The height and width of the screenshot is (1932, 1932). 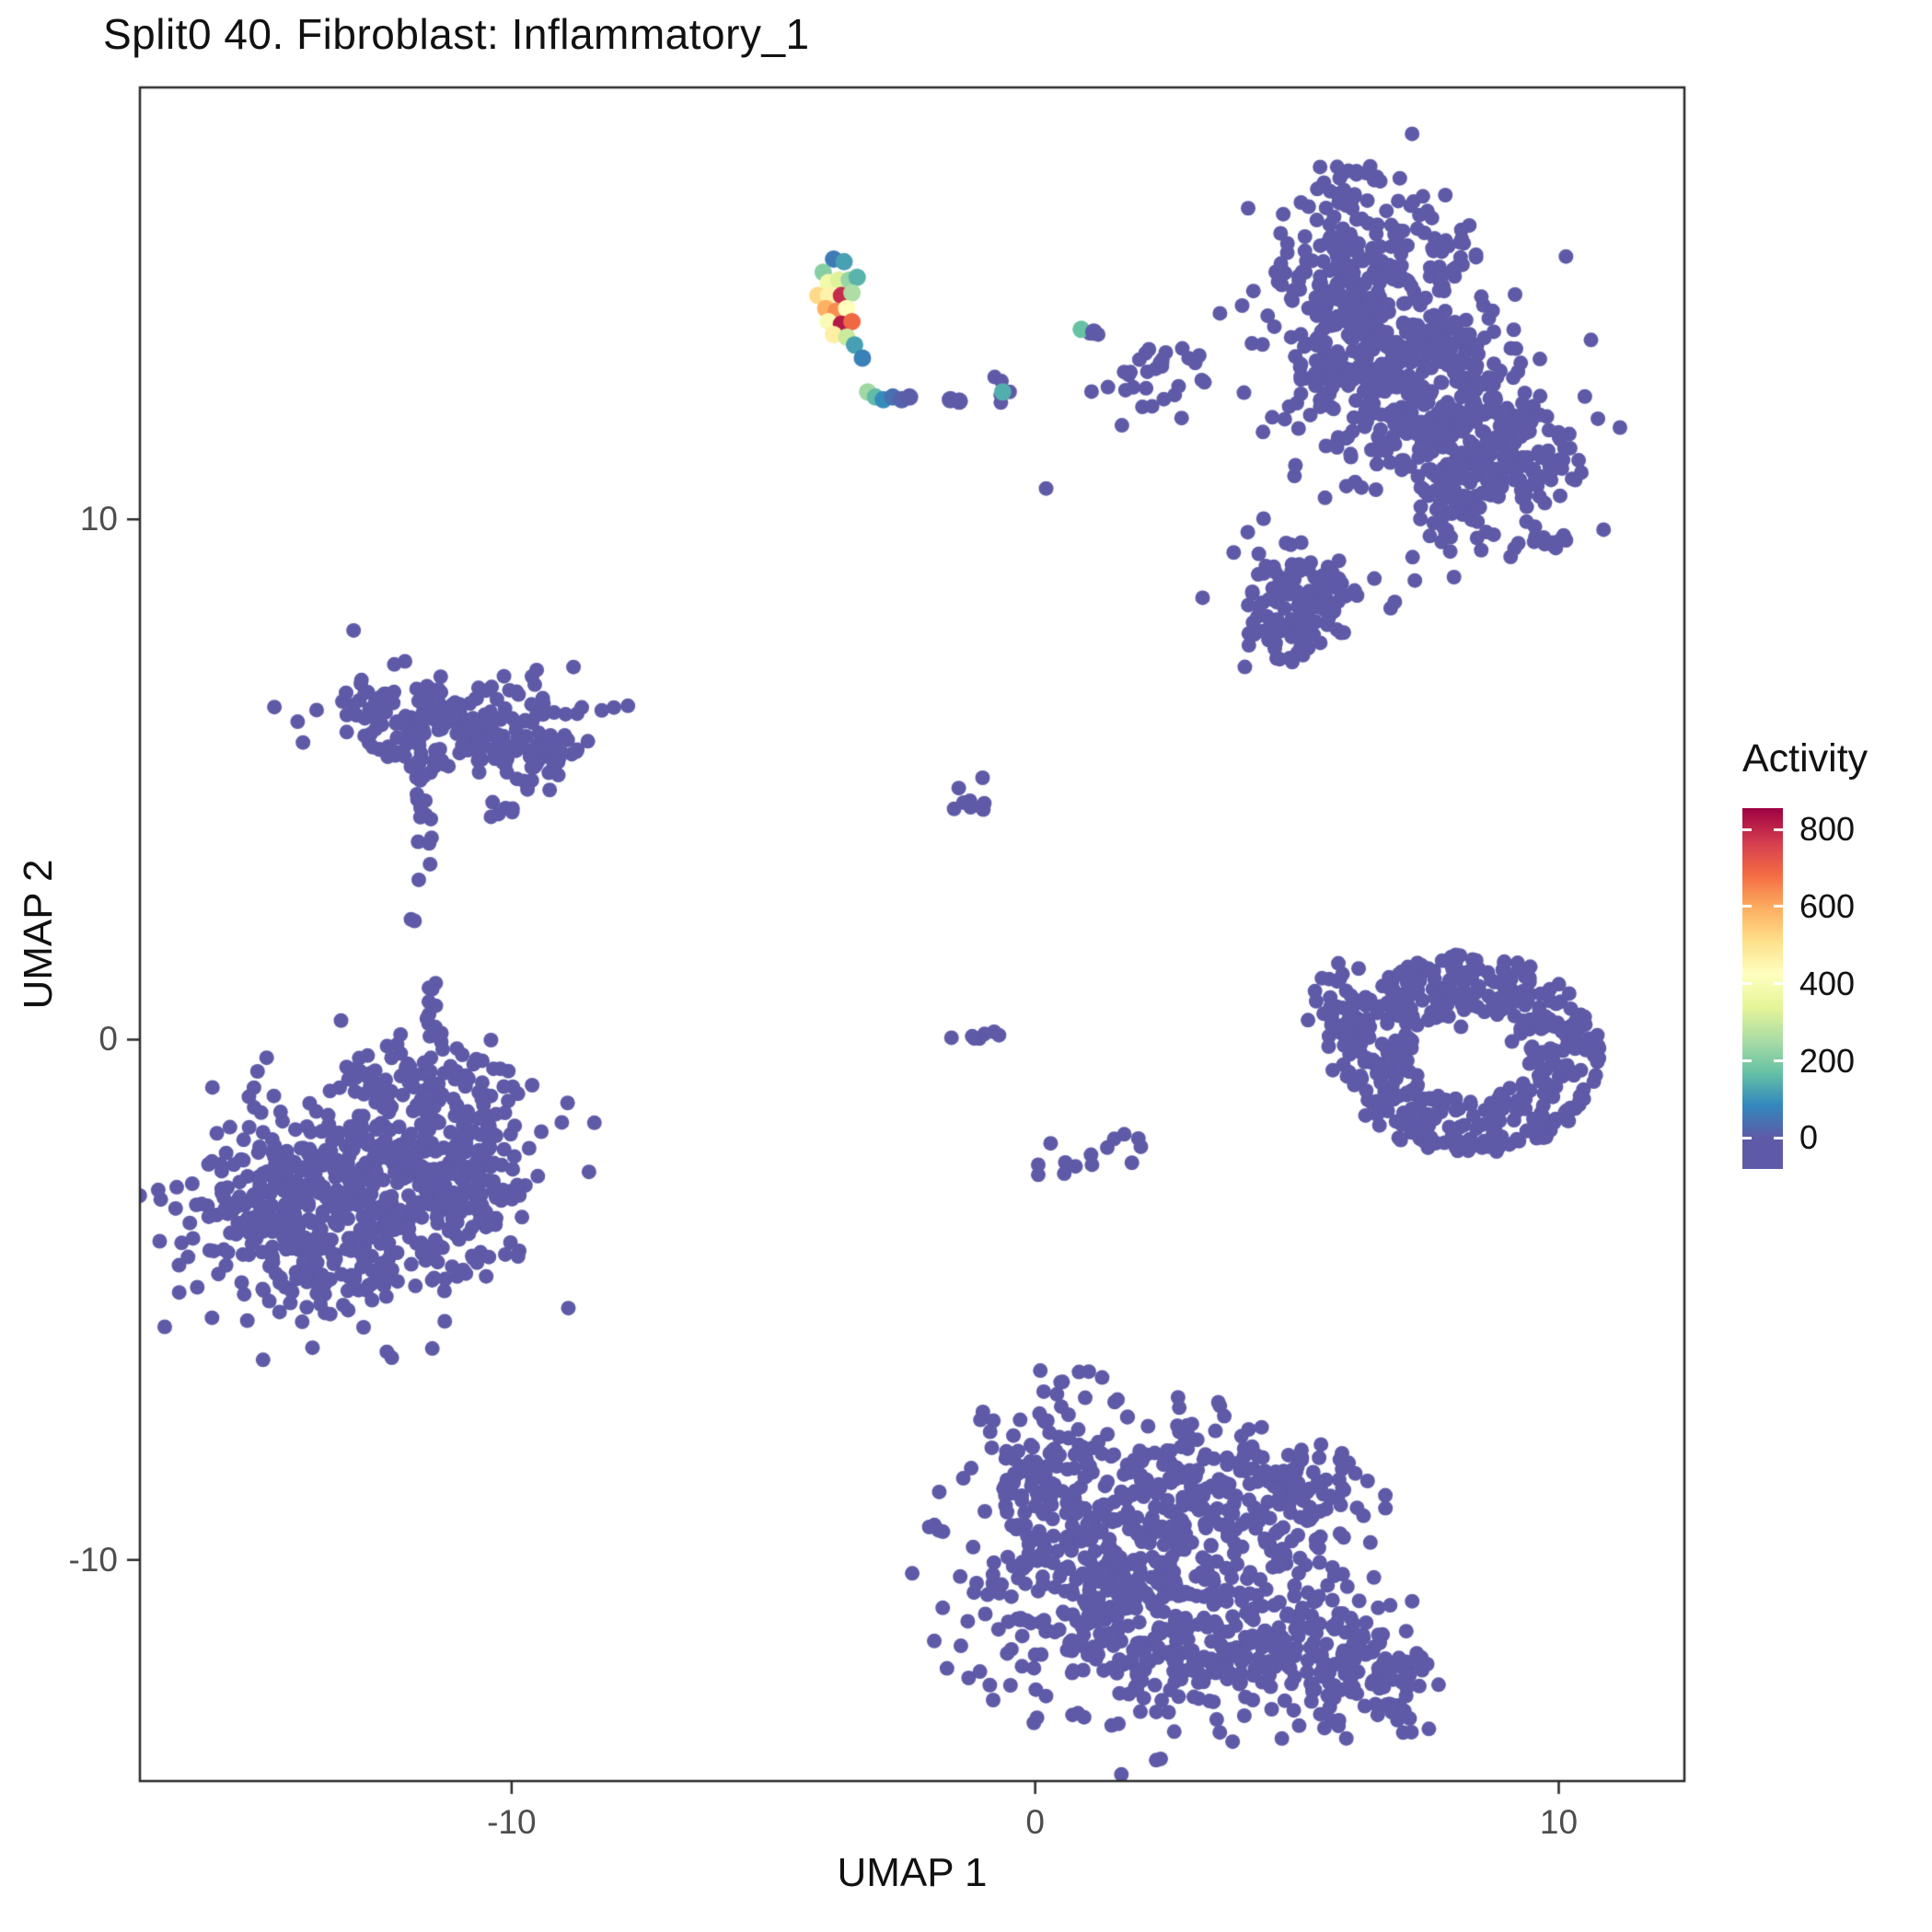 I want to click on legend-tick-label: 400, so click(x=1828, y=983).